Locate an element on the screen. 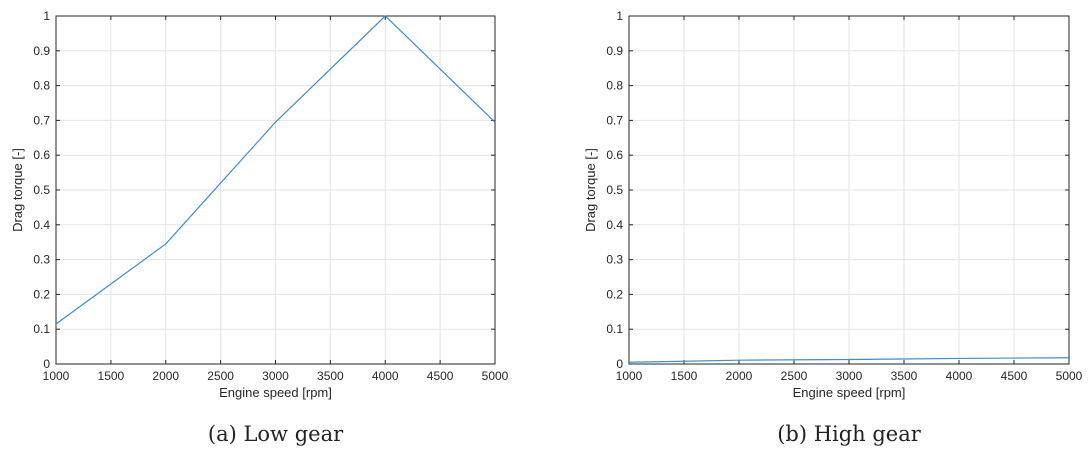 The height and width of the screenshot is (459, 1089). subfigure-caption: (b) High gear is located at coordinates (849, 434).